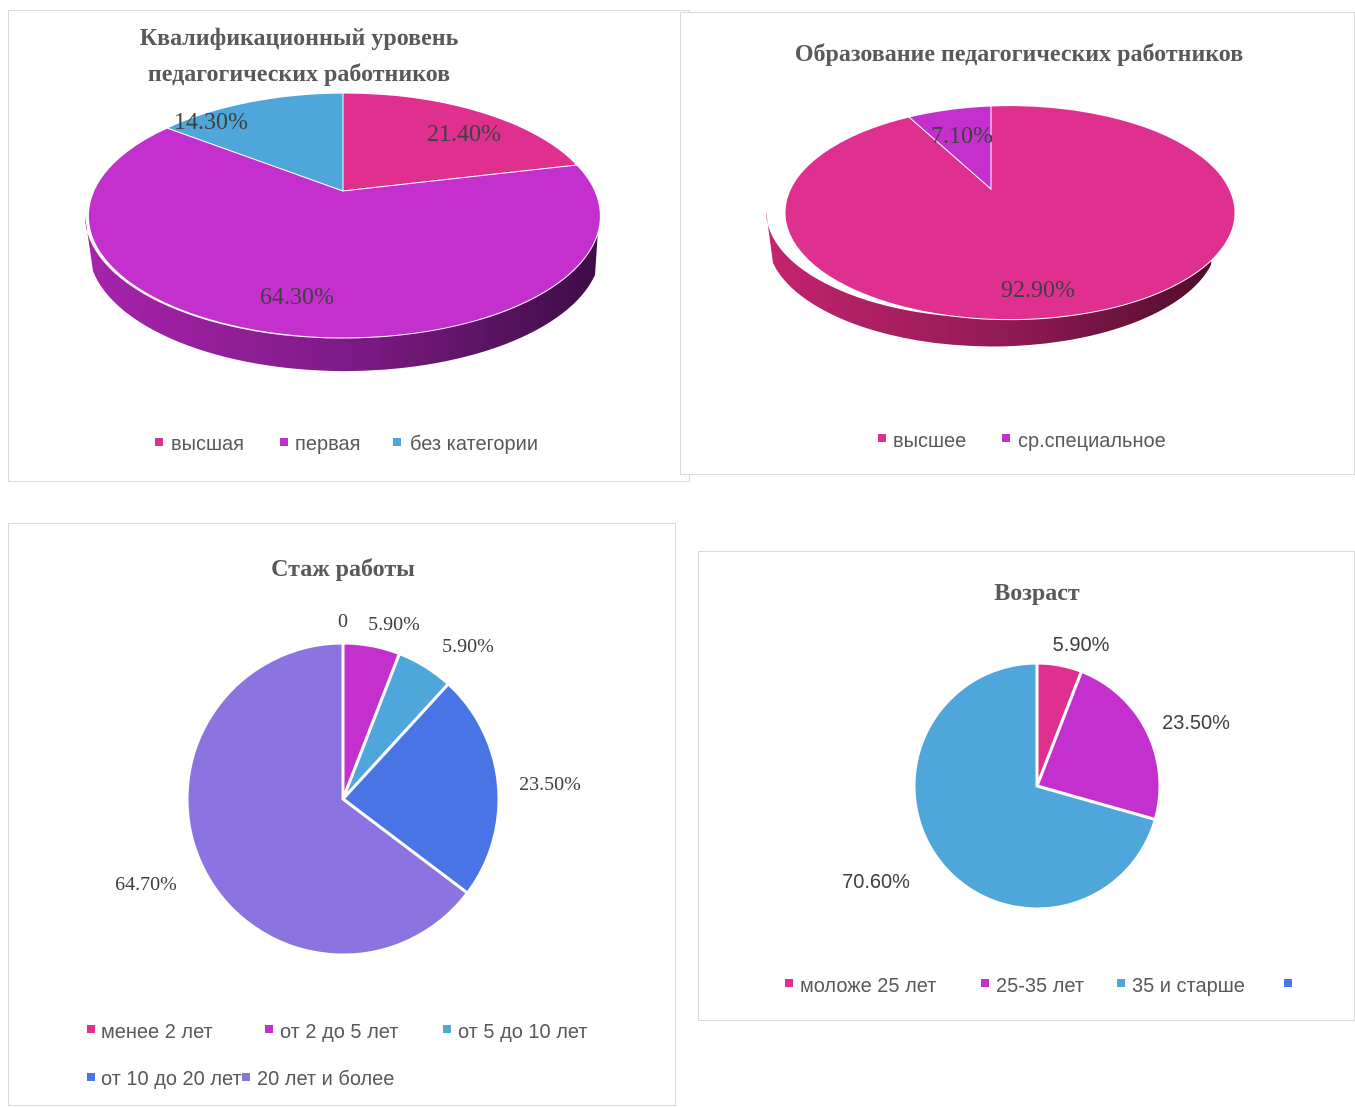  I want to click on legend-label-bez-kategorii: без категории, so click(474, 444).